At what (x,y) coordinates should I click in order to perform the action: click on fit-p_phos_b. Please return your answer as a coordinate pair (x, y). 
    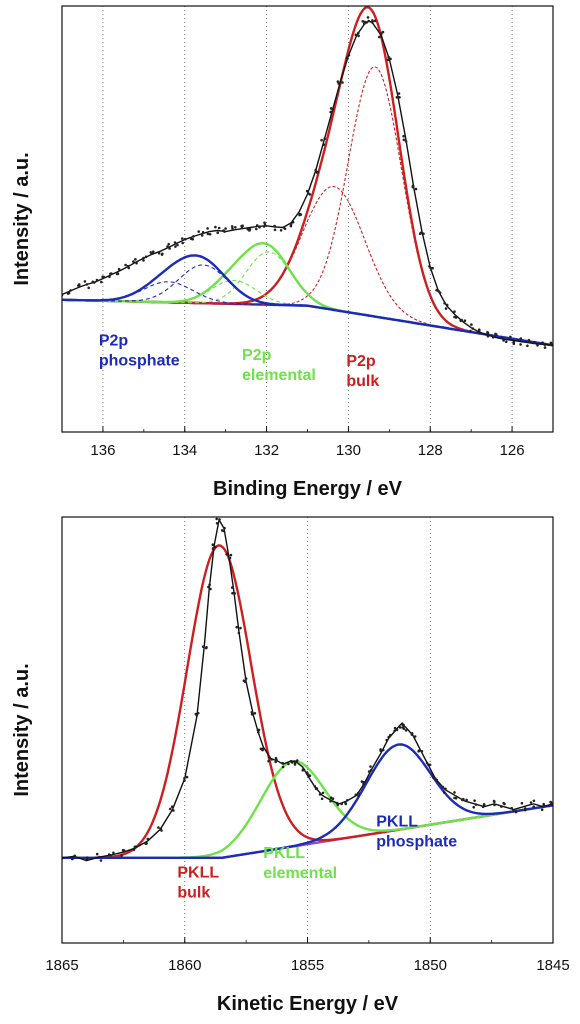
    Looking at the image, I should click on (307, 305).